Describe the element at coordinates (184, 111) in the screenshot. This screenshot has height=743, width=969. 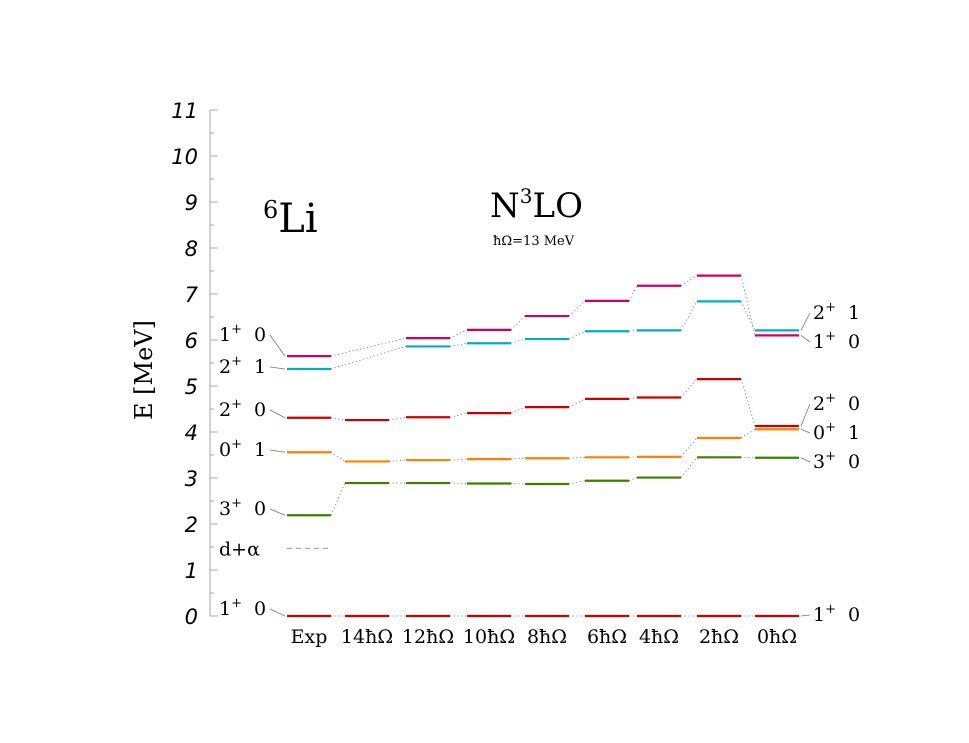
I see `y-tick-label: 11` at that location.